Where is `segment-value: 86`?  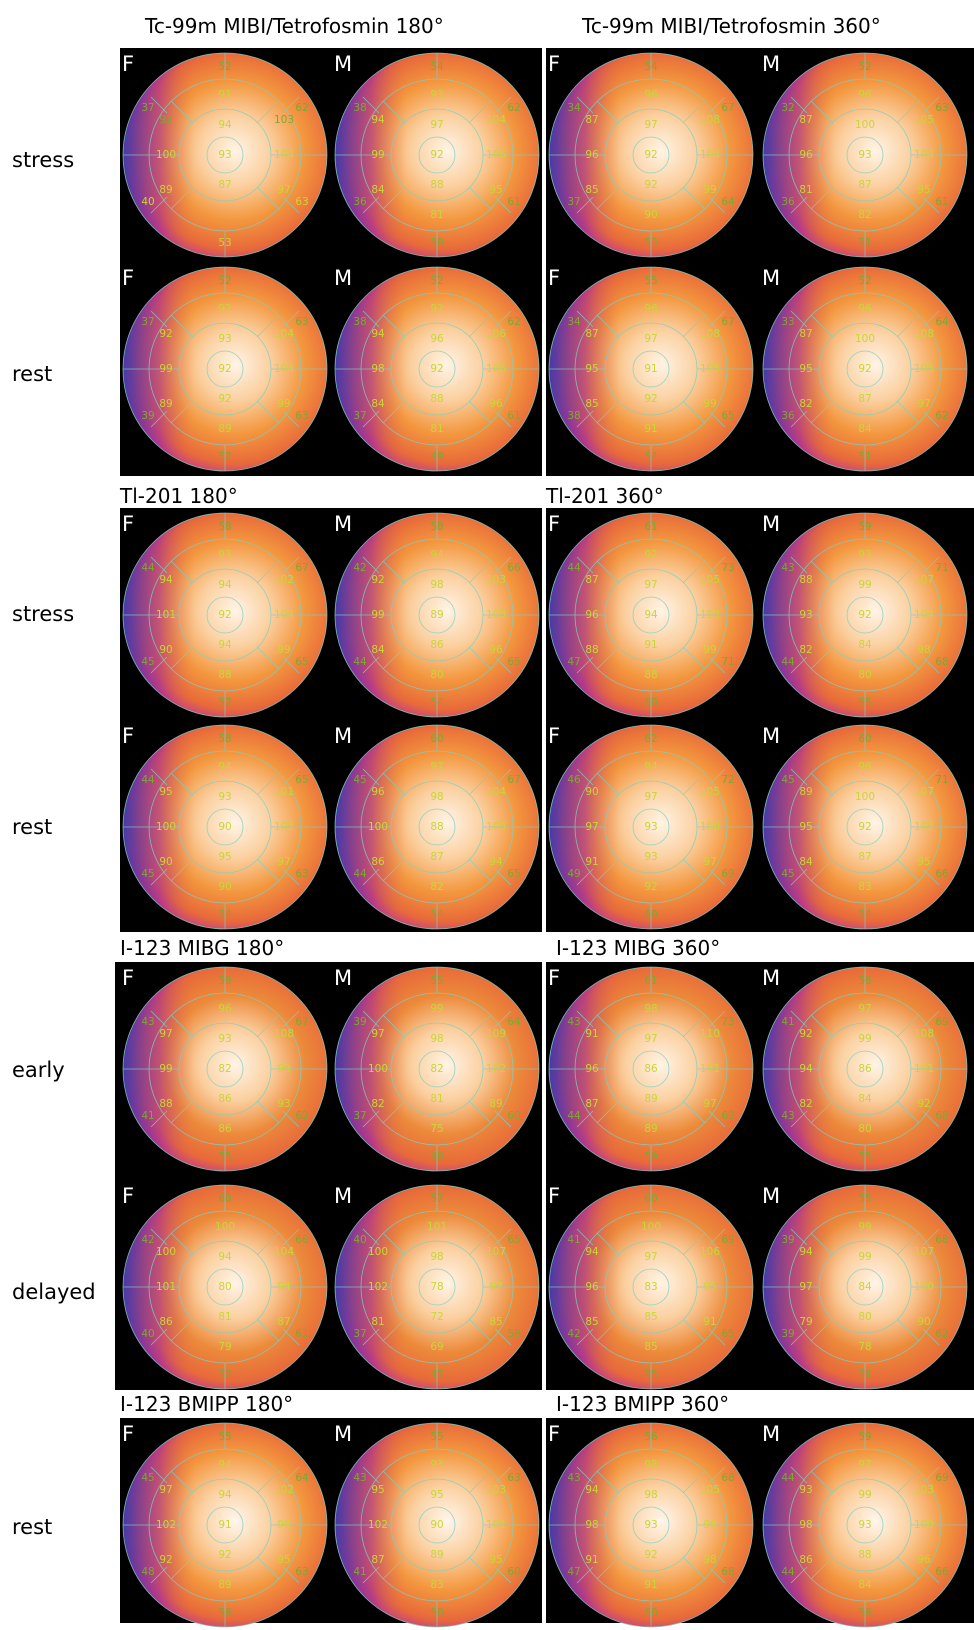 segment-value: 86 is located at coordinates (651, 1069).